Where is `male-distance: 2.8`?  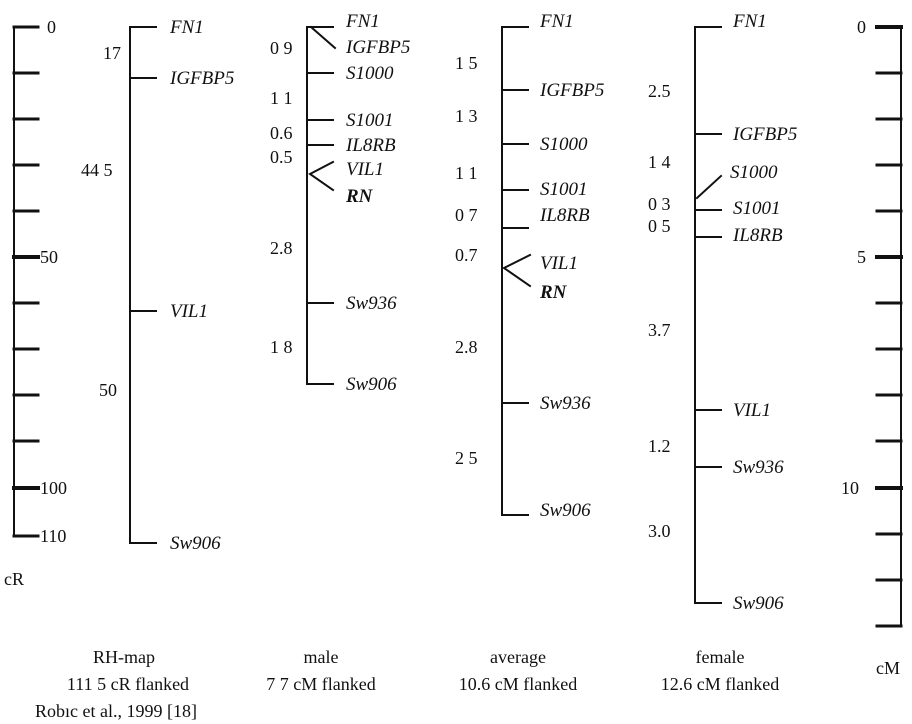
male-distance: 2.8 is located at coordinates (281, 248).